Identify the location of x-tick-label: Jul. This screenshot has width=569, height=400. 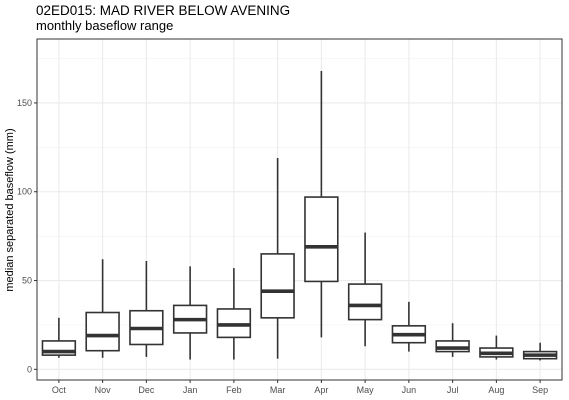
(453, 390).